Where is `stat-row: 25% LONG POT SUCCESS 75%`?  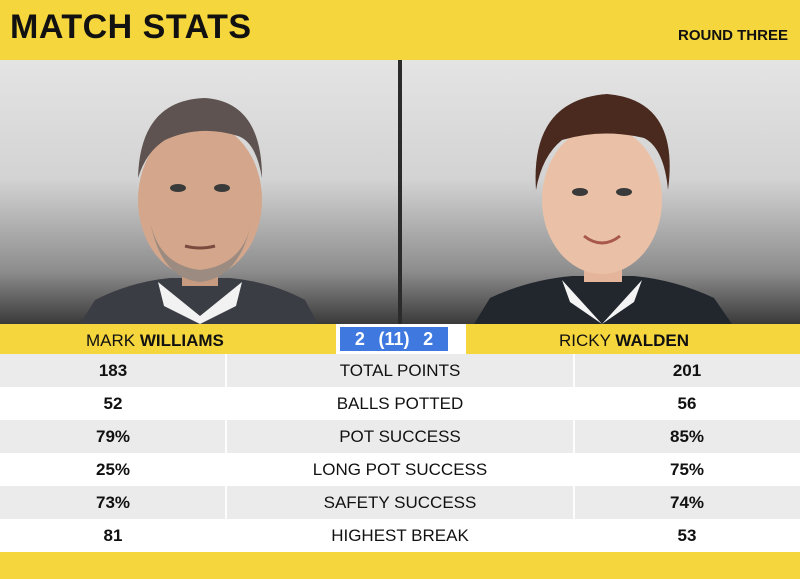 stat-row: 25% LONG POT SUCCESS 75% is located at coordinates (400, 469).